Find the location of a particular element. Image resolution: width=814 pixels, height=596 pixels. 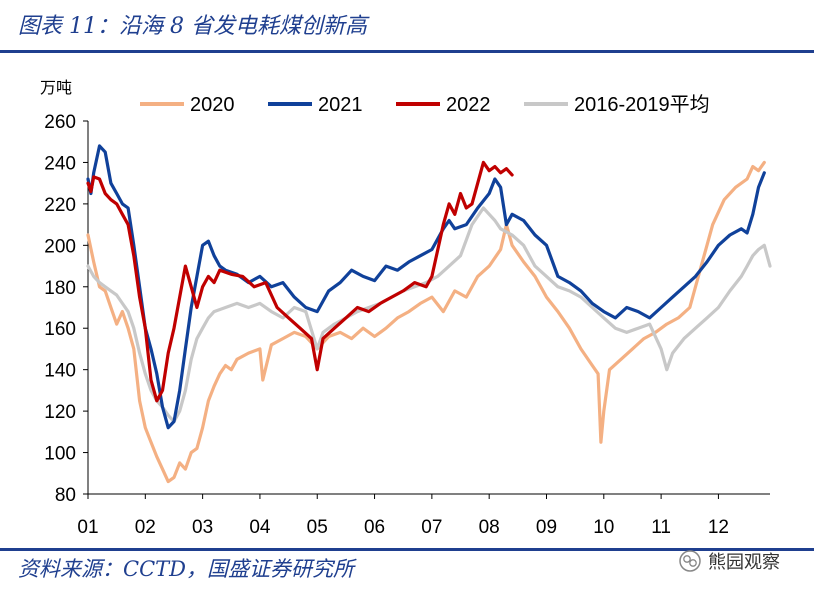

x-tick-label: 11 is located at coordinates (661, 527).